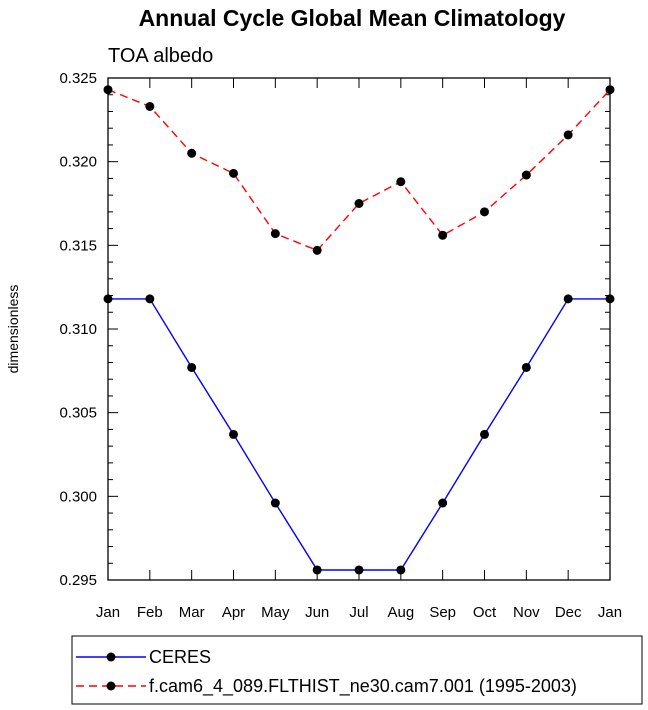  What do you see at coordinates (78, 413) in the screenshot?
I see `y-tick-label: 0.305` at bounding box center [78, 413].